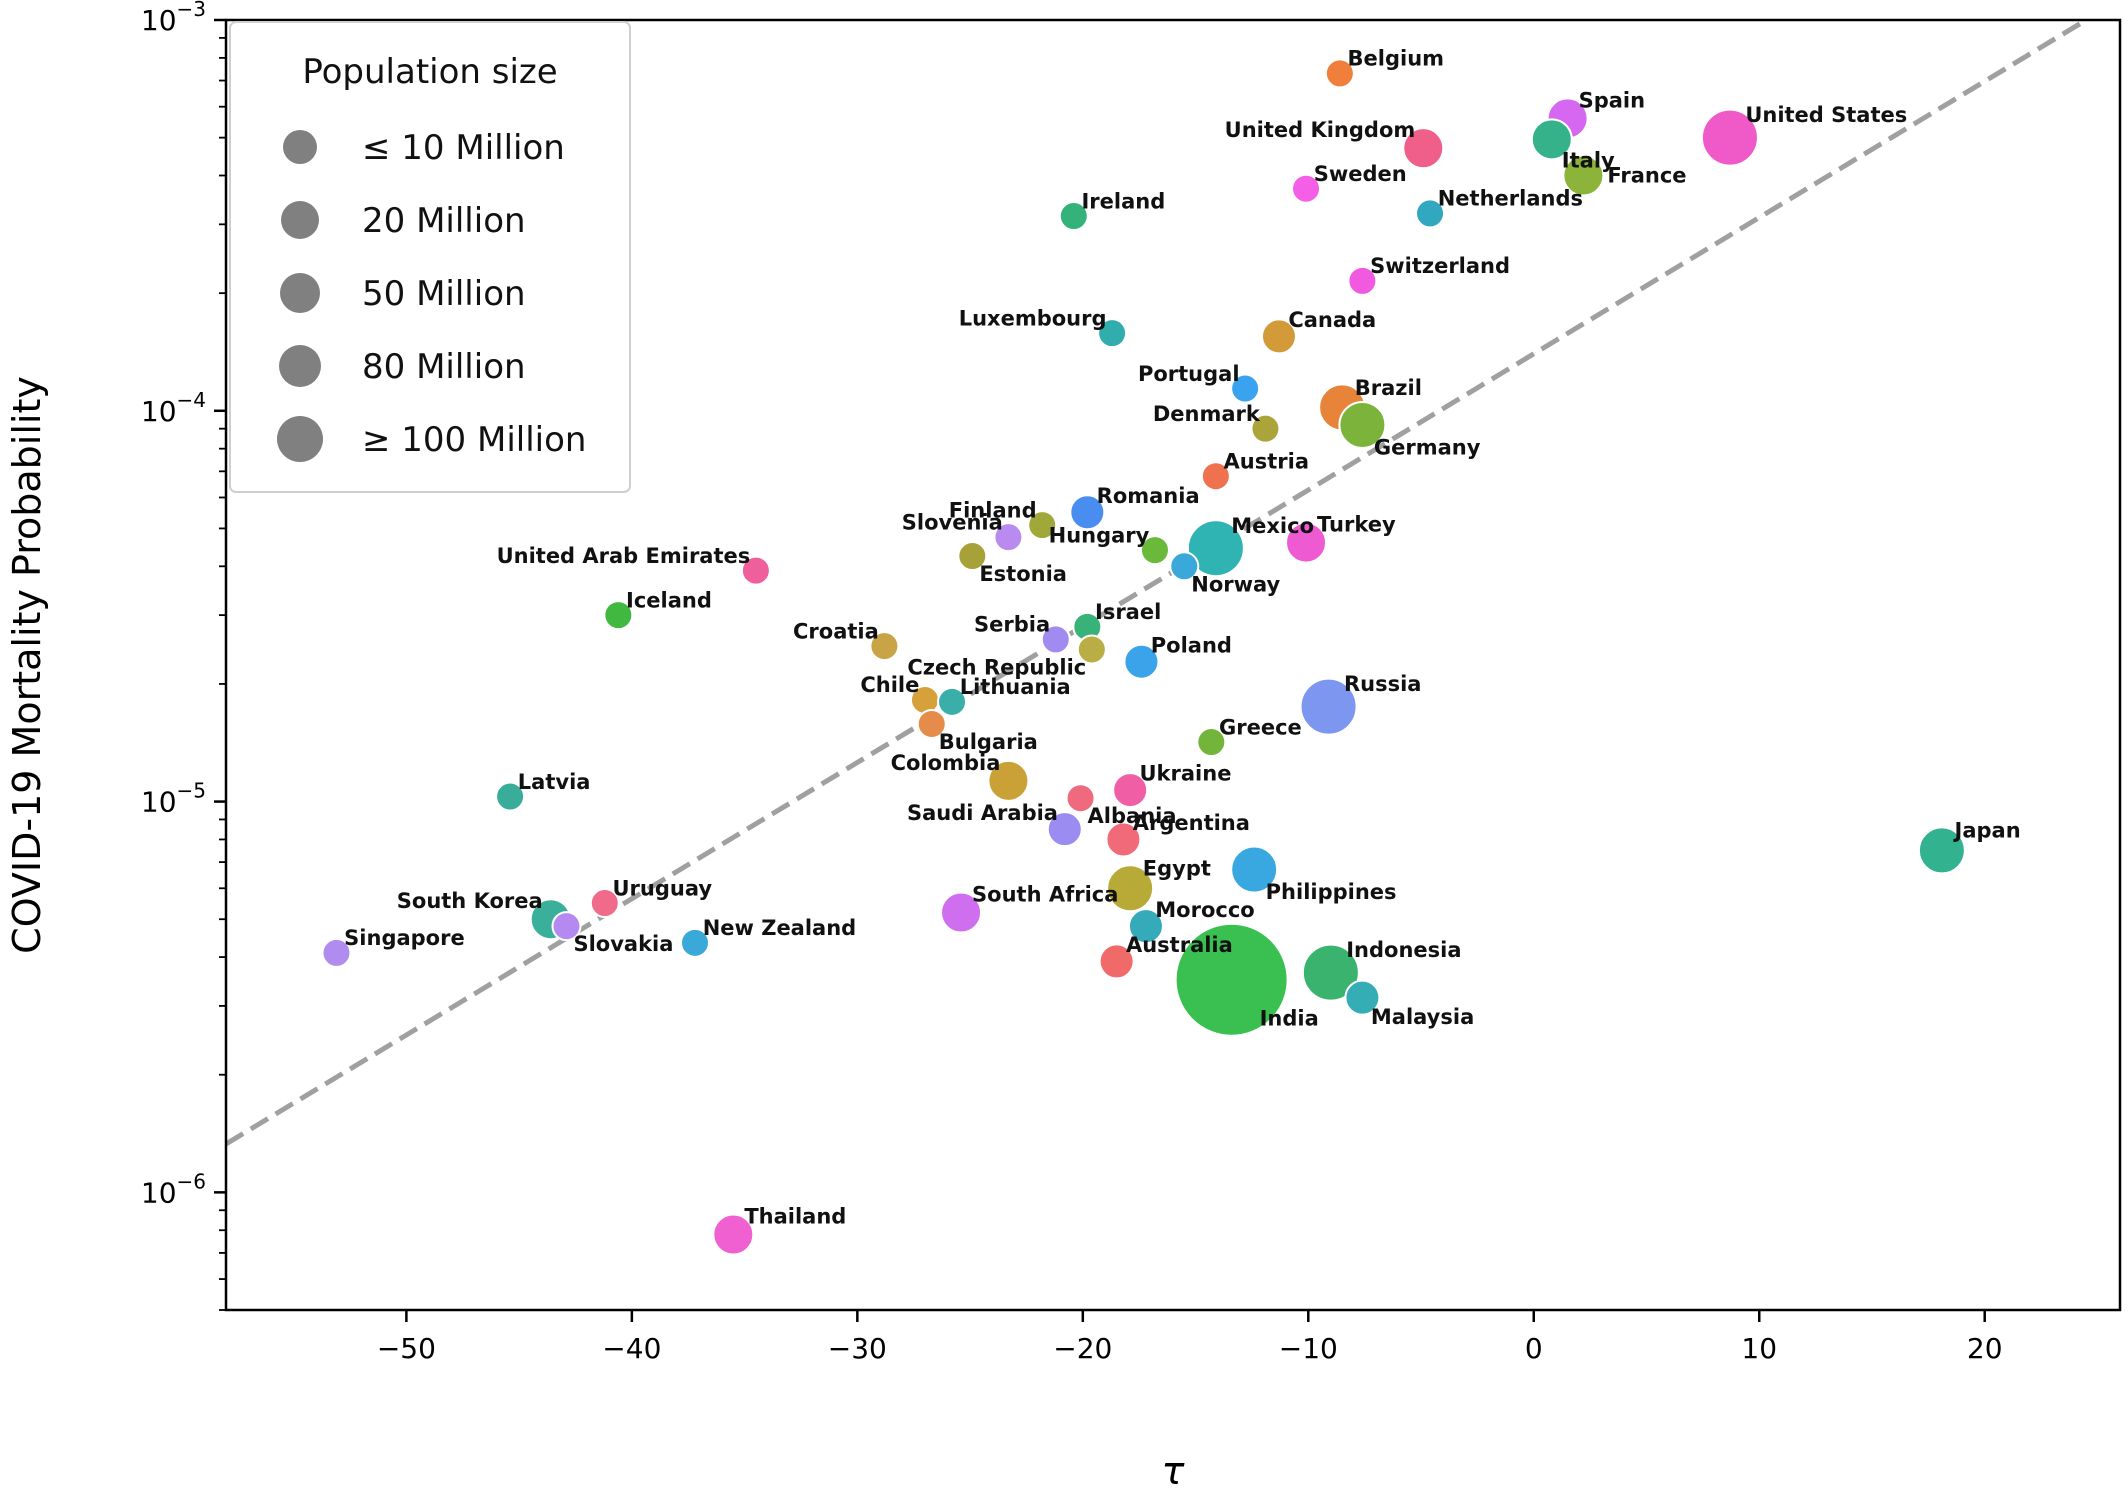 The width and height of the screenshot is (2128, 1491). I want to click on label-saudi-arabia: Saudi Arabia, so click(982, 813).